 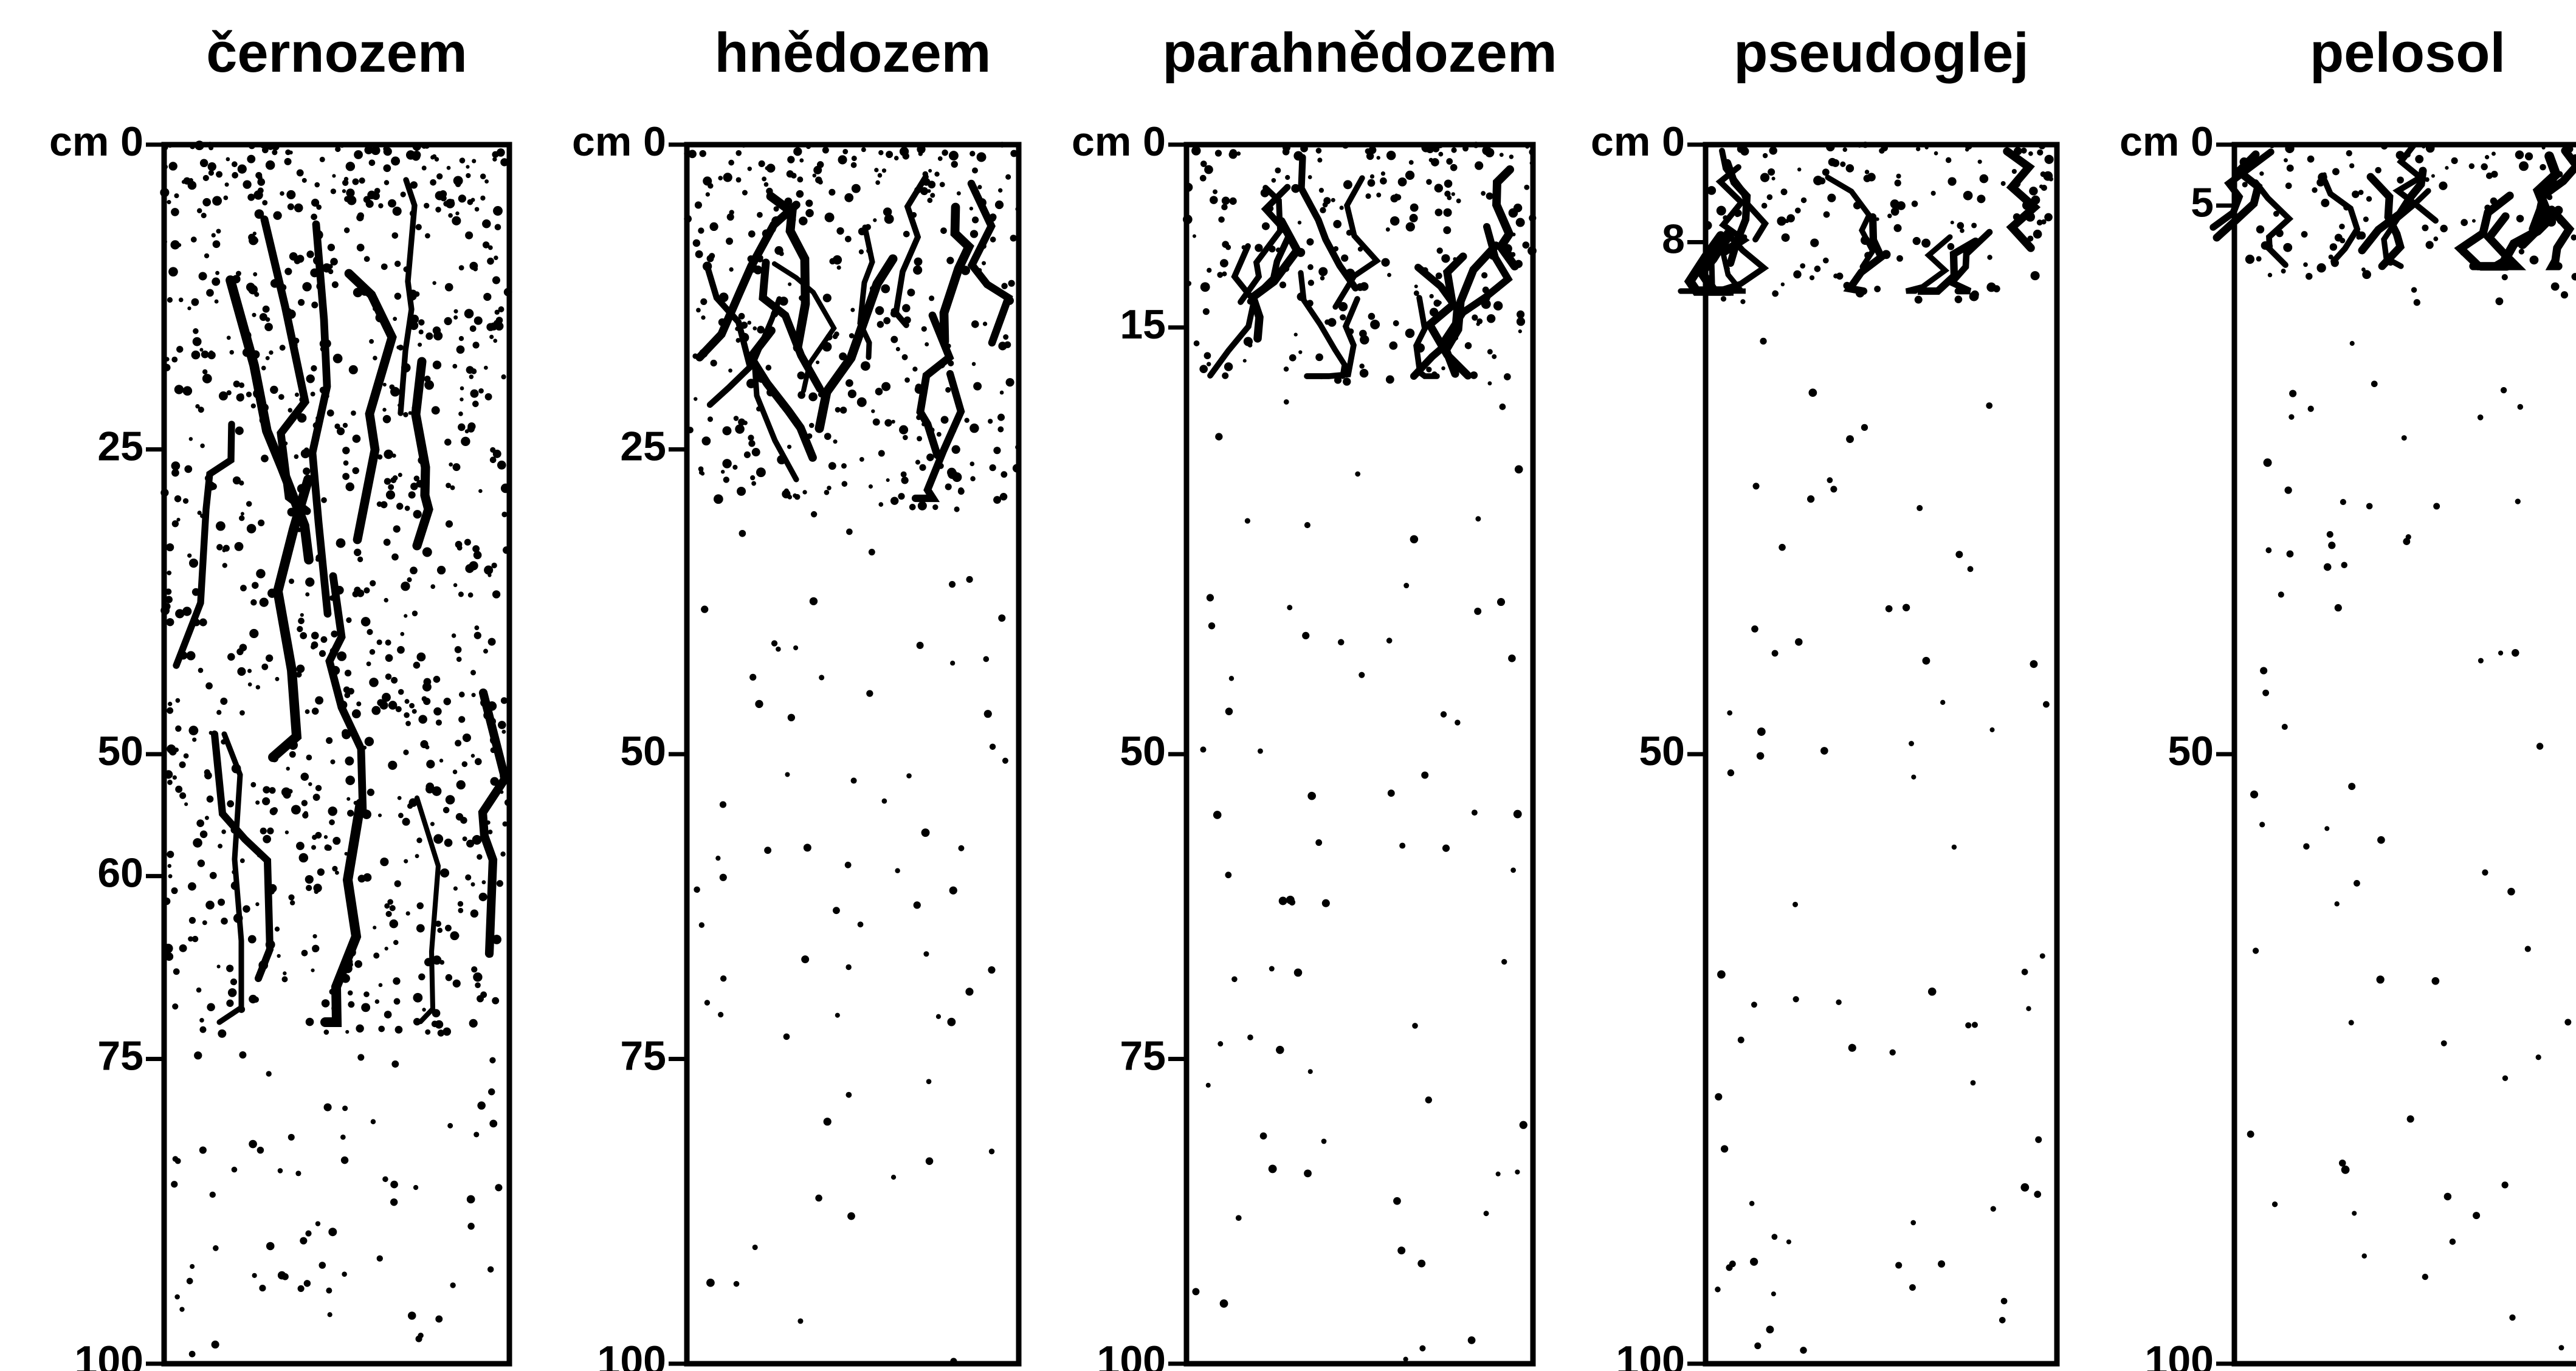 I want to click on depth-tick-label: 75, so click(x=1143, y=1056).